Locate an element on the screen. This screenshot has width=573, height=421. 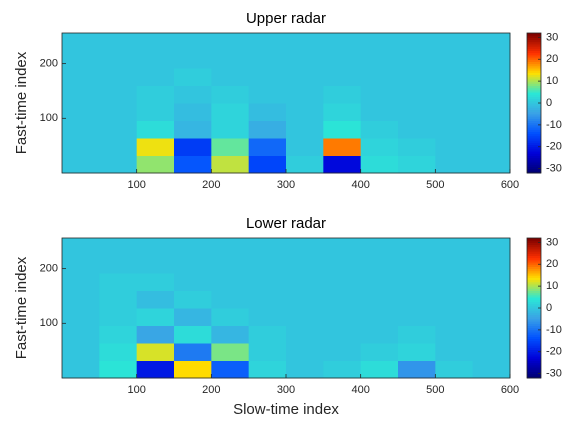
colorbar-tick-label: 10 is located at coordinates (552, 81).